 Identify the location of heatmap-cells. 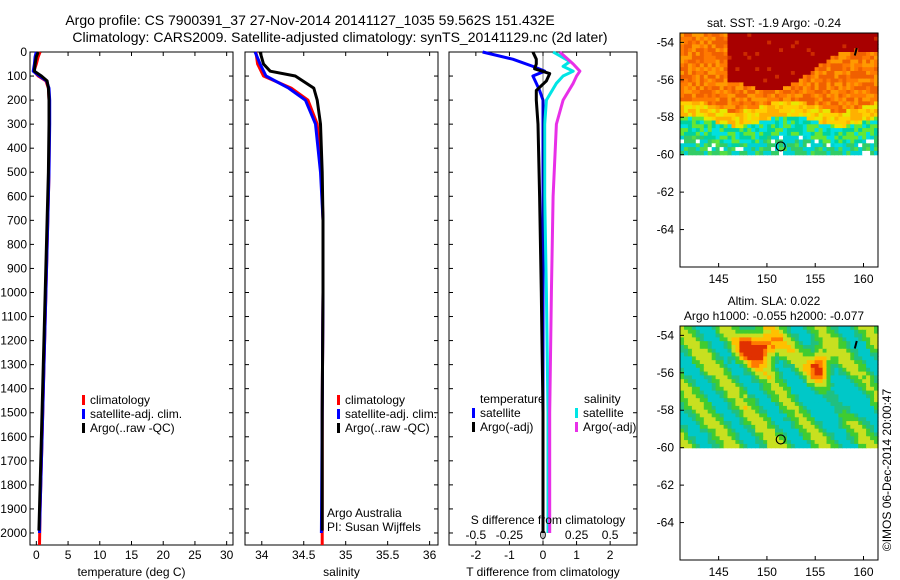
(779, 94).